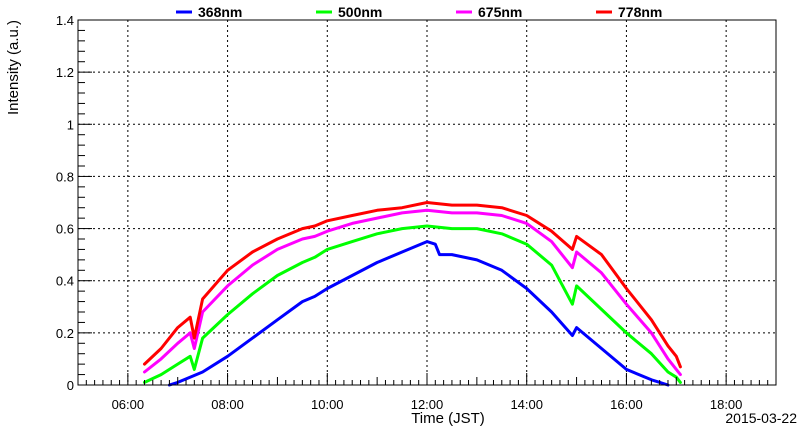  Describe the element at coordinates (427, 392) in the screenshot. I see `x-axis: 06:00 08:00 10:00 12:00 14:00 16:00 18:00` at that location.